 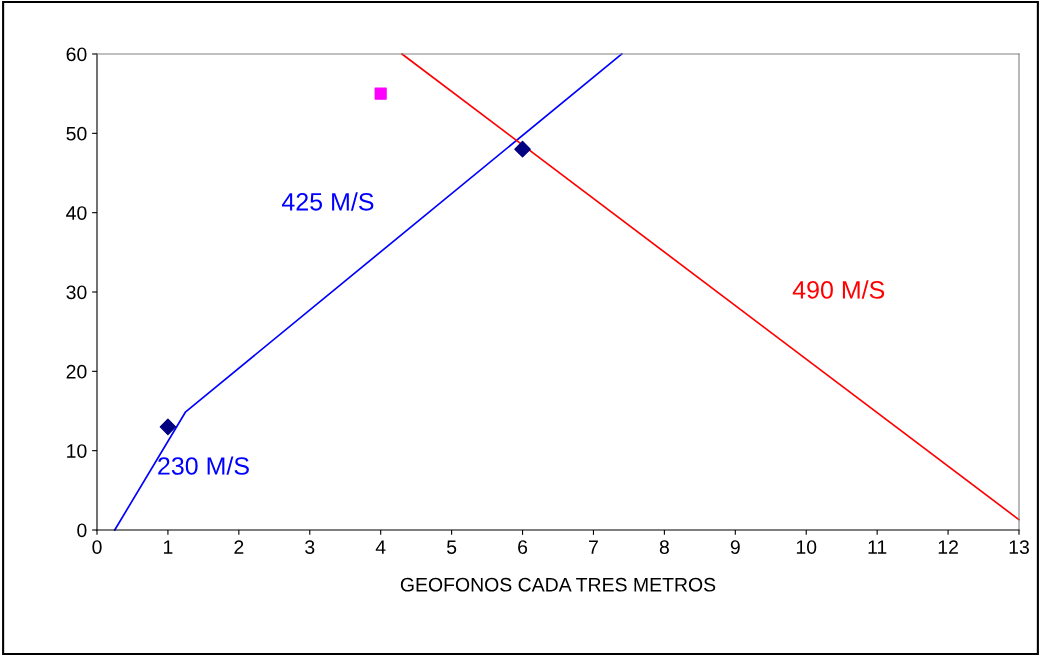 What do you see at coordinates (558, 584) in the screenshot?
I see `x-axis-title: GEOFONOS CADA TRES METROS` at bounding box center [558, 584].